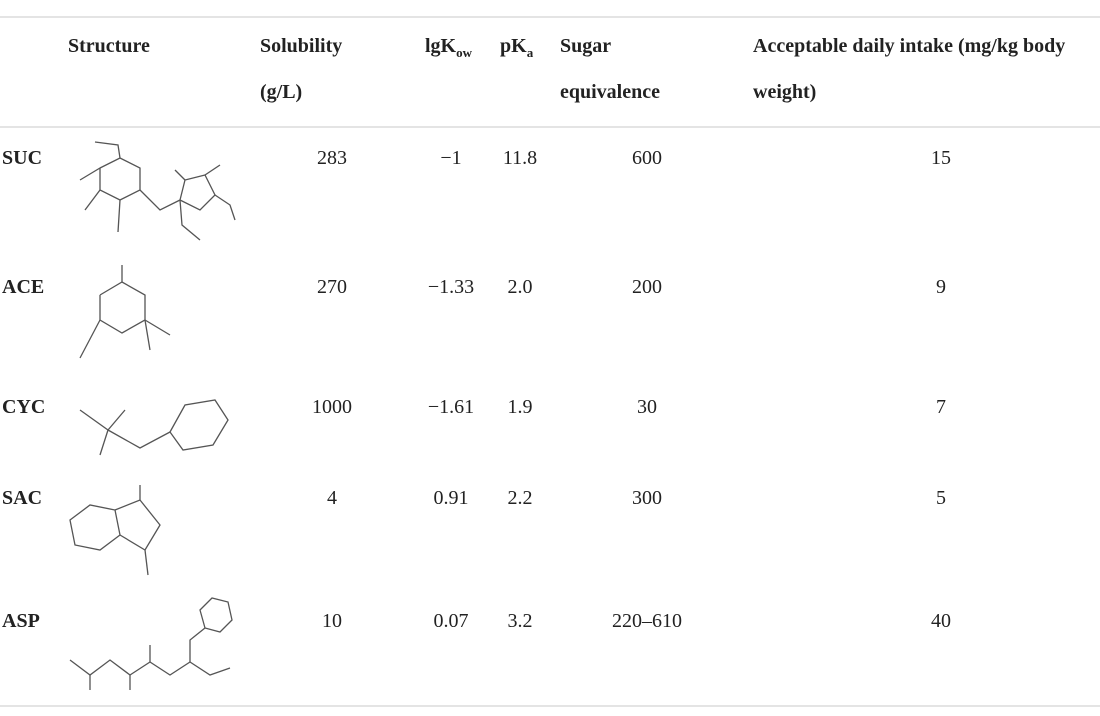 Image resolution: width=1100 pixels, height=716 pixels. I want to click on header-lgkow-main: lgK, so click(441, 46).